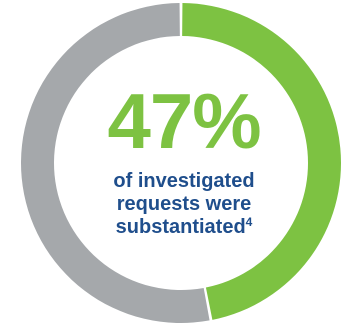  Describe the element at coordinates (249, 222) in the screenshot. I see `footnote-marker: 4` at that location.